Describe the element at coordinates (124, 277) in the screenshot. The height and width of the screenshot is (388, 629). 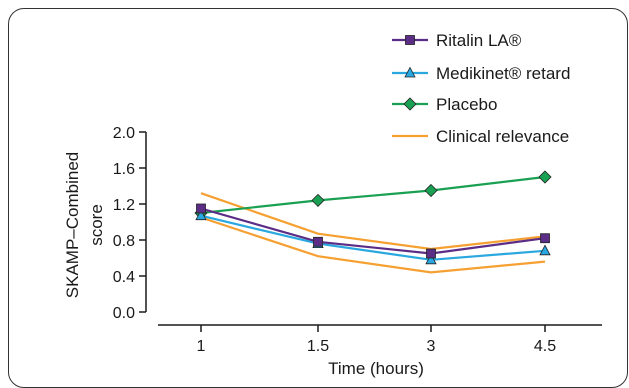
I see `y-tick-label: 0.4` at that location.